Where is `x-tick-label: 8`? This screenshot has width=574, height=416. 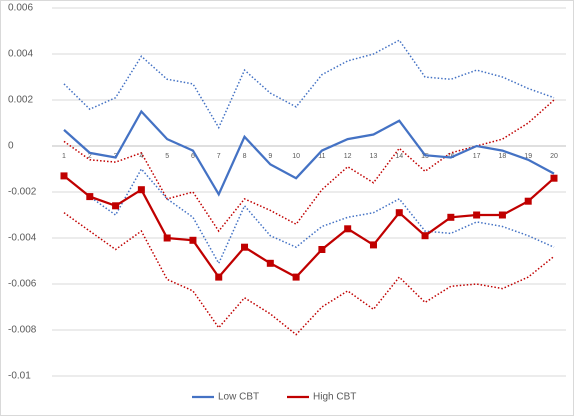
x-tick-label: 8 is located at coordinates (245, 156).